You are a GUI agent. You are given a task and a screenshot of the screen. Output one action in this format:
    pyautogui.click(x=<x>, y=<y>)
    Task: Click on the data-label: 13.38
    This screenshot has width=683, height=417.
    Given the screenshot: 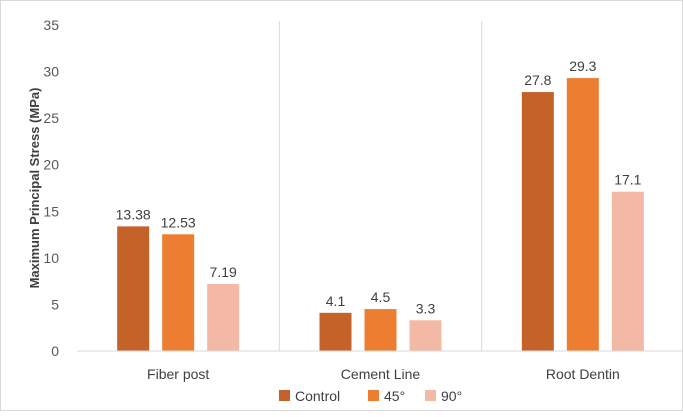 What is the action you would take?
    pyautogui.click(x=133, y=214)
    